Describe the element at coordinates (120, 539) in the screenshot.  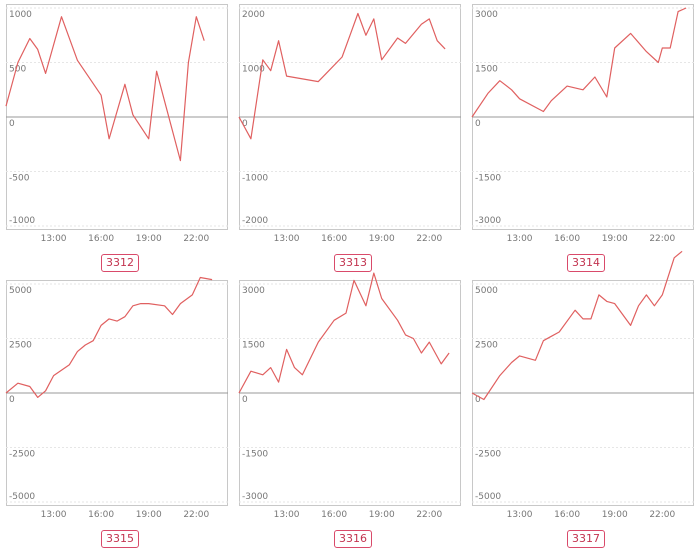
I see `chart-label: 3315` at that location.